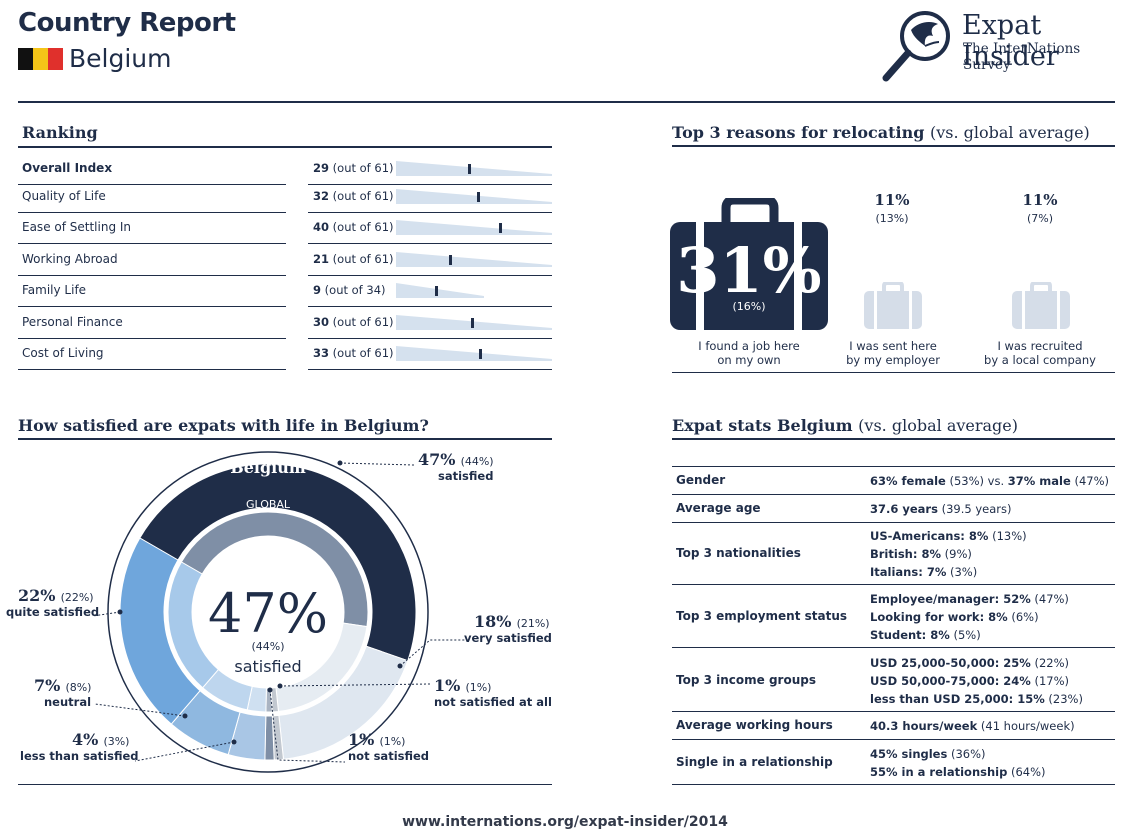  I want to click on stats-value-text: (17%), so click(1050, 680).